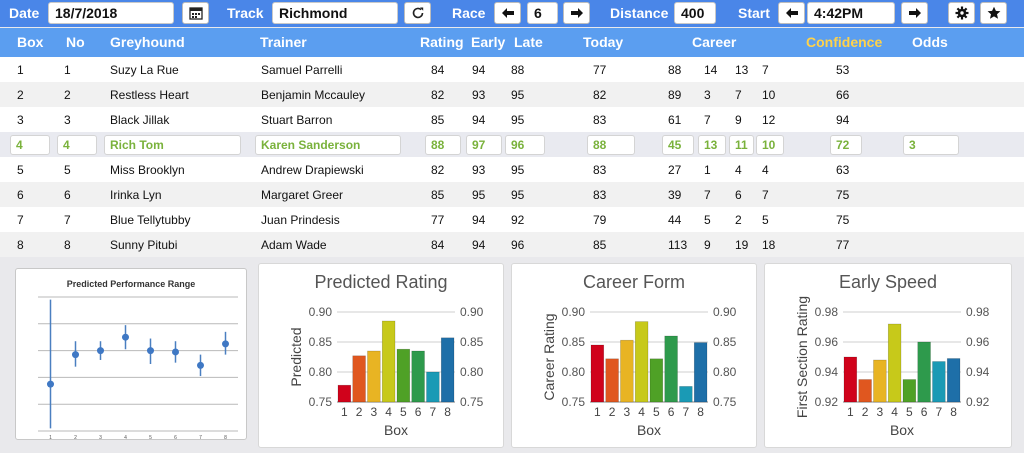 Image resolution: width=1024 pixels, height=453 pixels. What do you see at coordinates (603, 42) in the screenshot?
I see `col-today: Today` at bounding box center [603, 42].